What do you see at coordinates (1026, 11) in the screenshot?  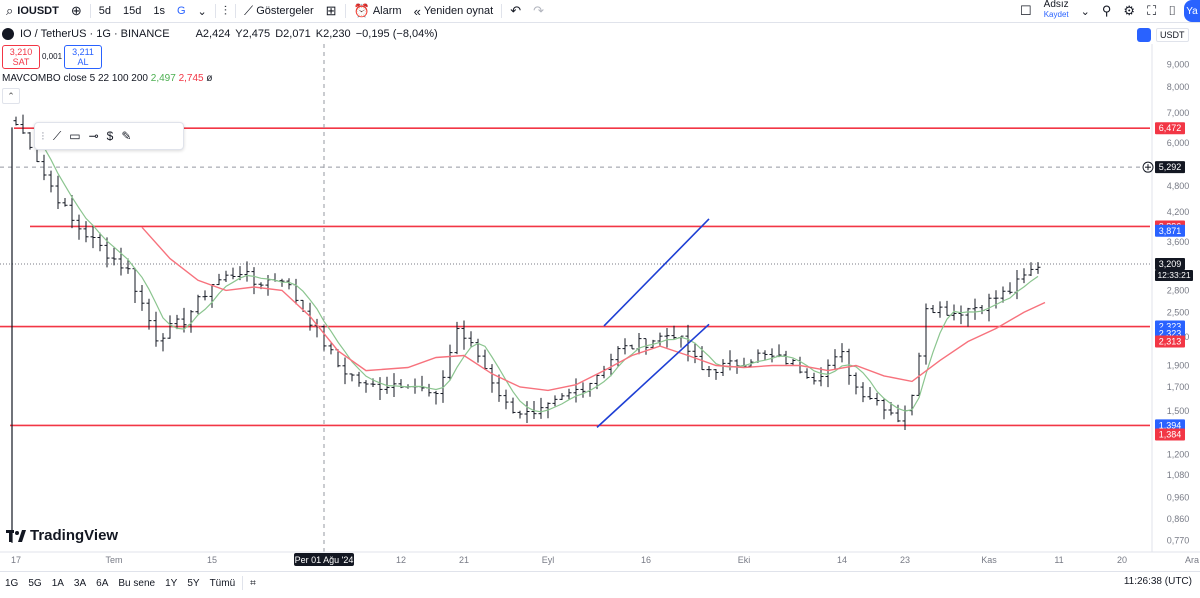 I see `layout-square-button: ☐` at bounding box center [1026, 11].